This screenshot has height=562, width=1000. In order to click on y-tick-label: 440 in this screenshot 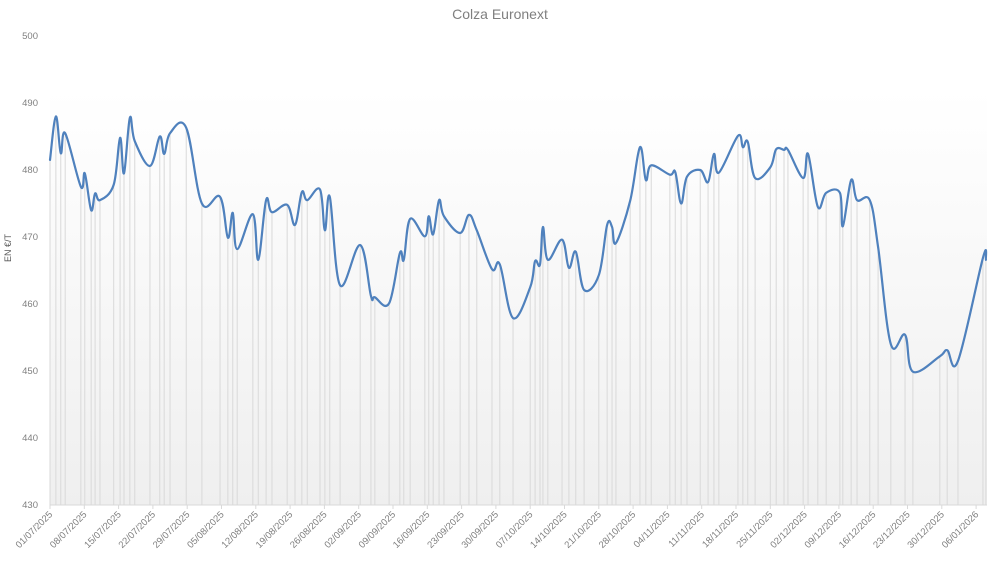, I will do `click(30, 438)`.